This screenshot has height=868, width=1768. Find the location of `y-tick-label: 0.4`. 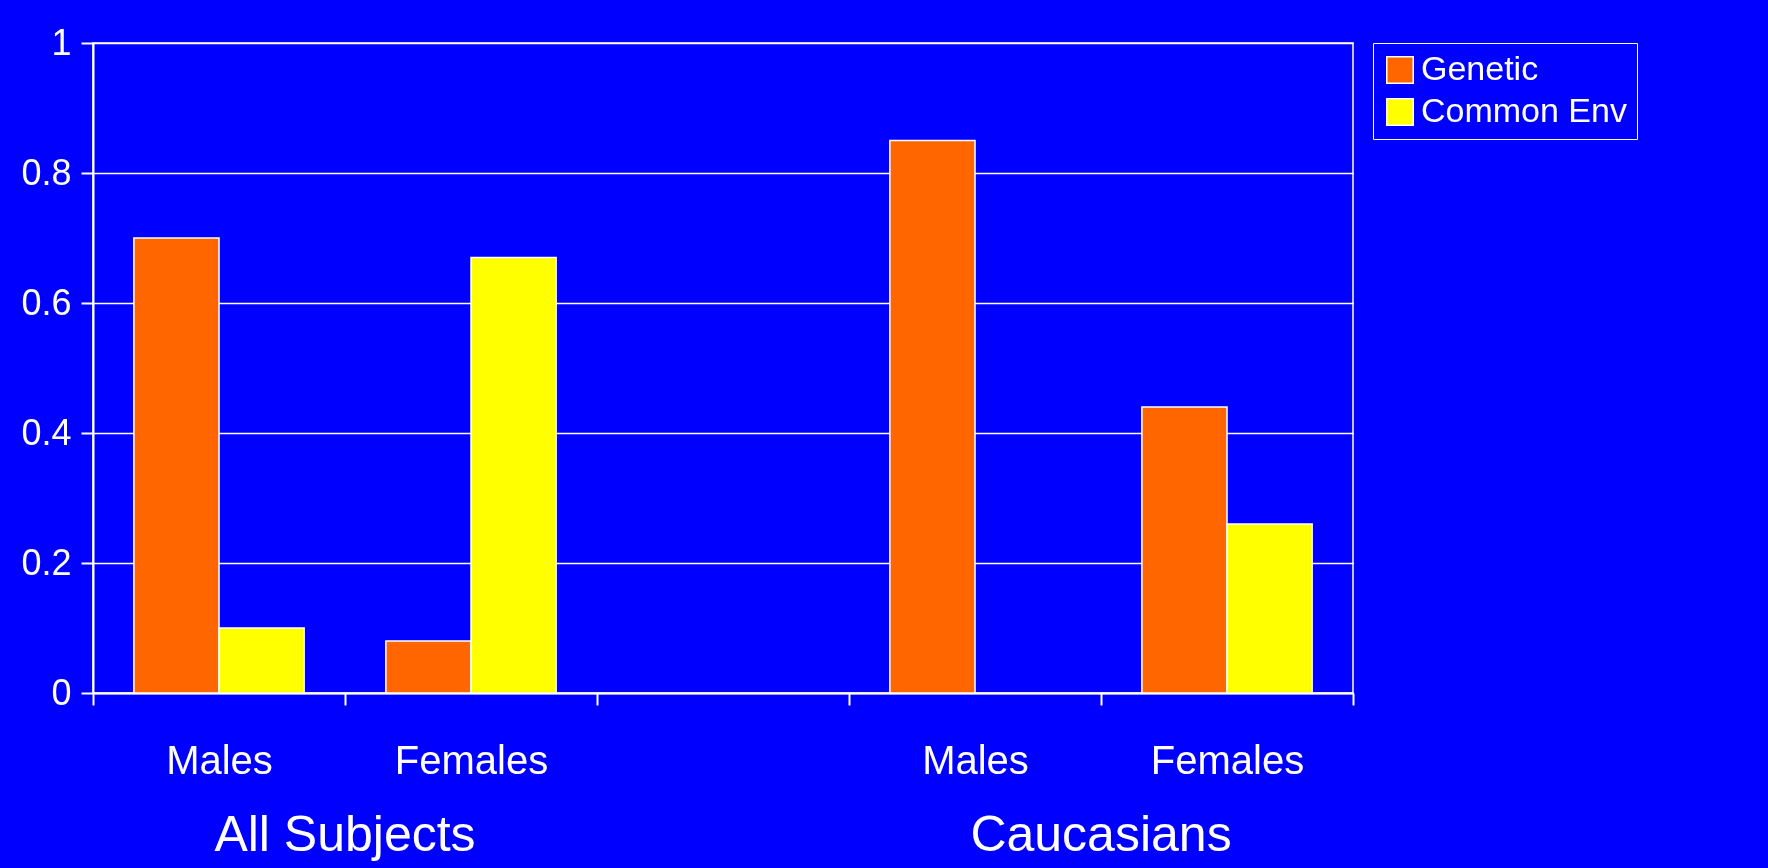

y-tick-label: 0.4 is located at coordinates (46, 432).